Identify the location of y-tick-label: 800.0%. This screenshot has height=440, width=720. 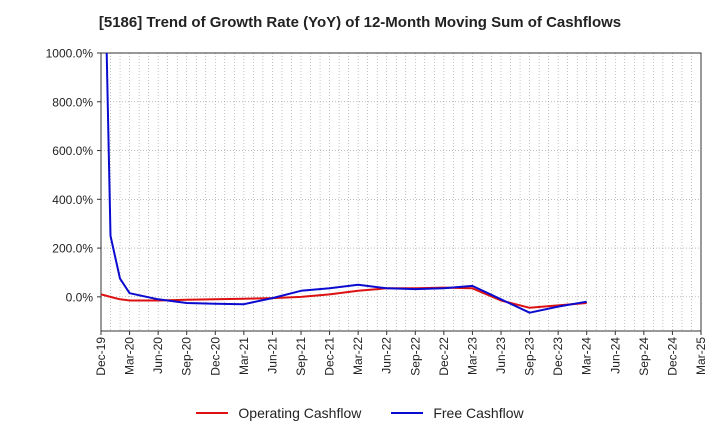
(72, 102).